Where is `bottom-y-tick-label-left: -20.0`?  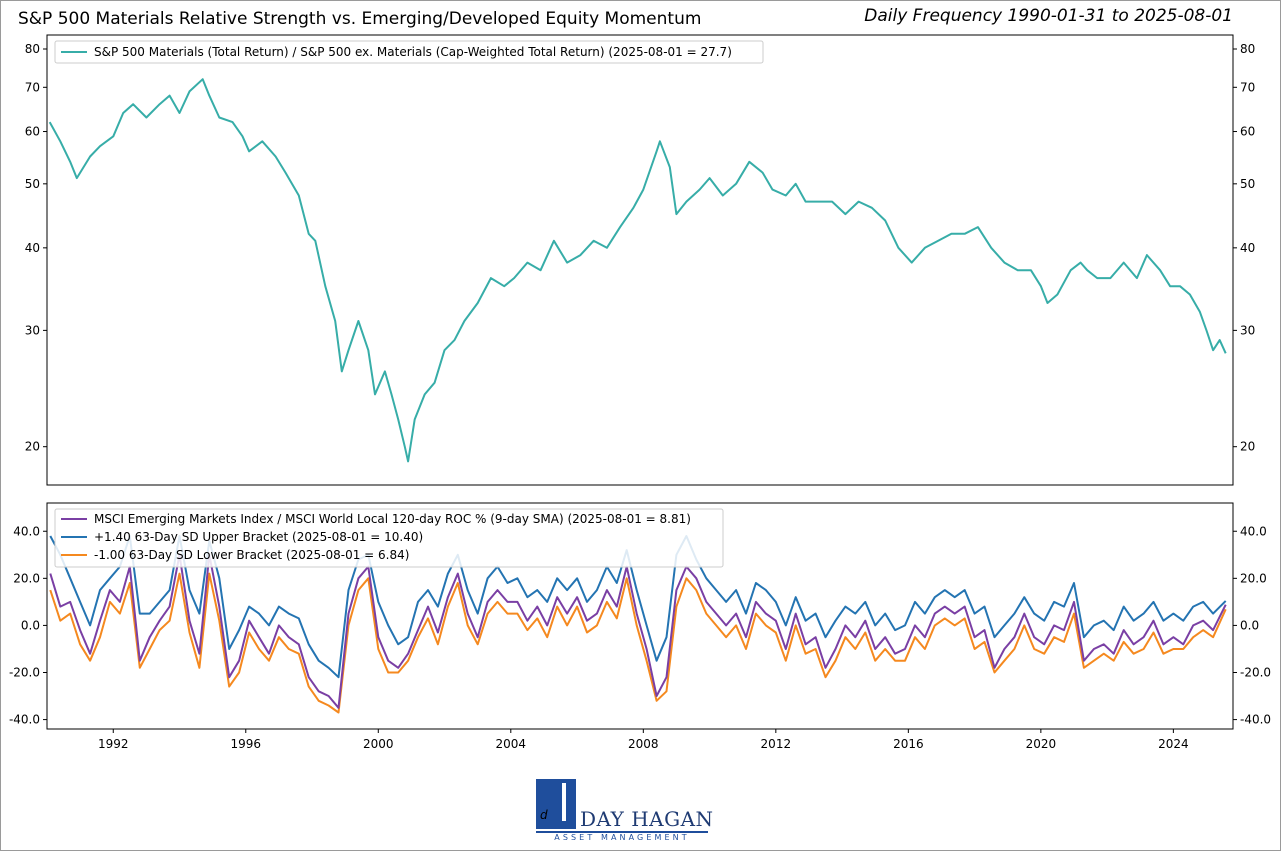 bottom-y-tick-label-left: -20.0 is located at coordinates (24, 673).